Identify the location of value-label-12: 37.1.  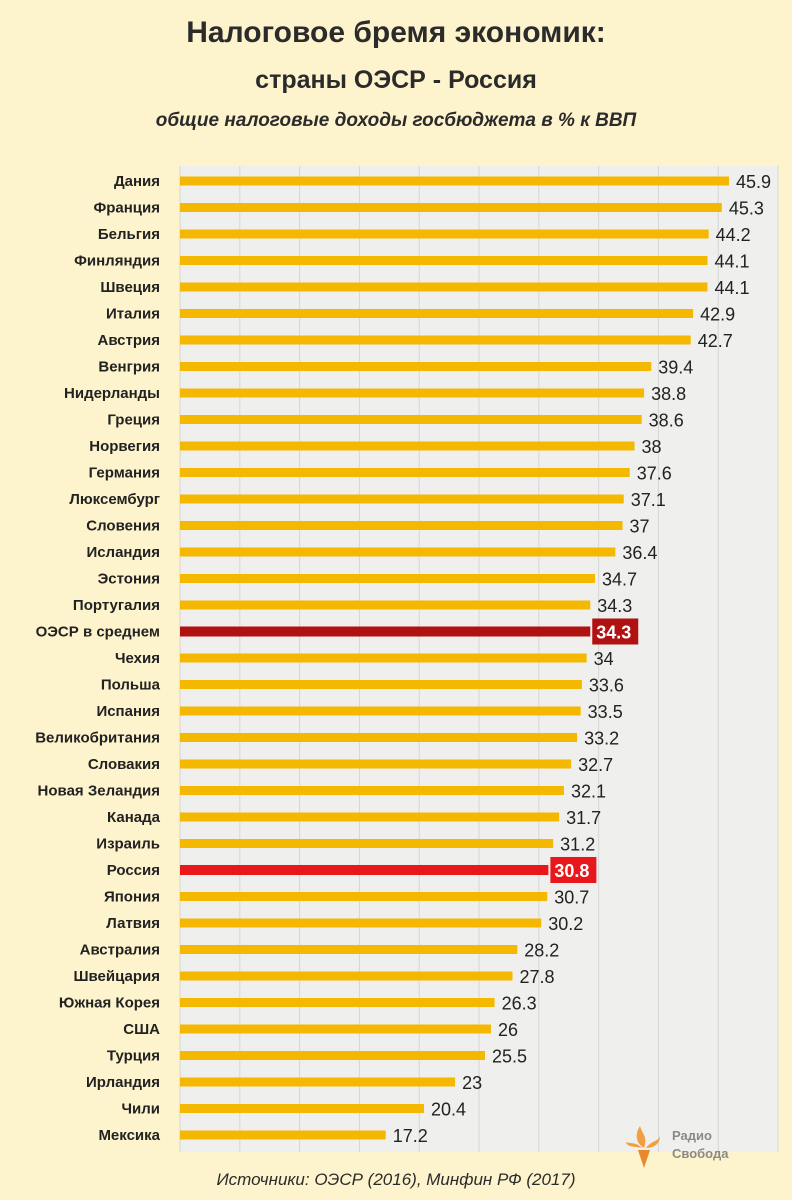
(648, 500).